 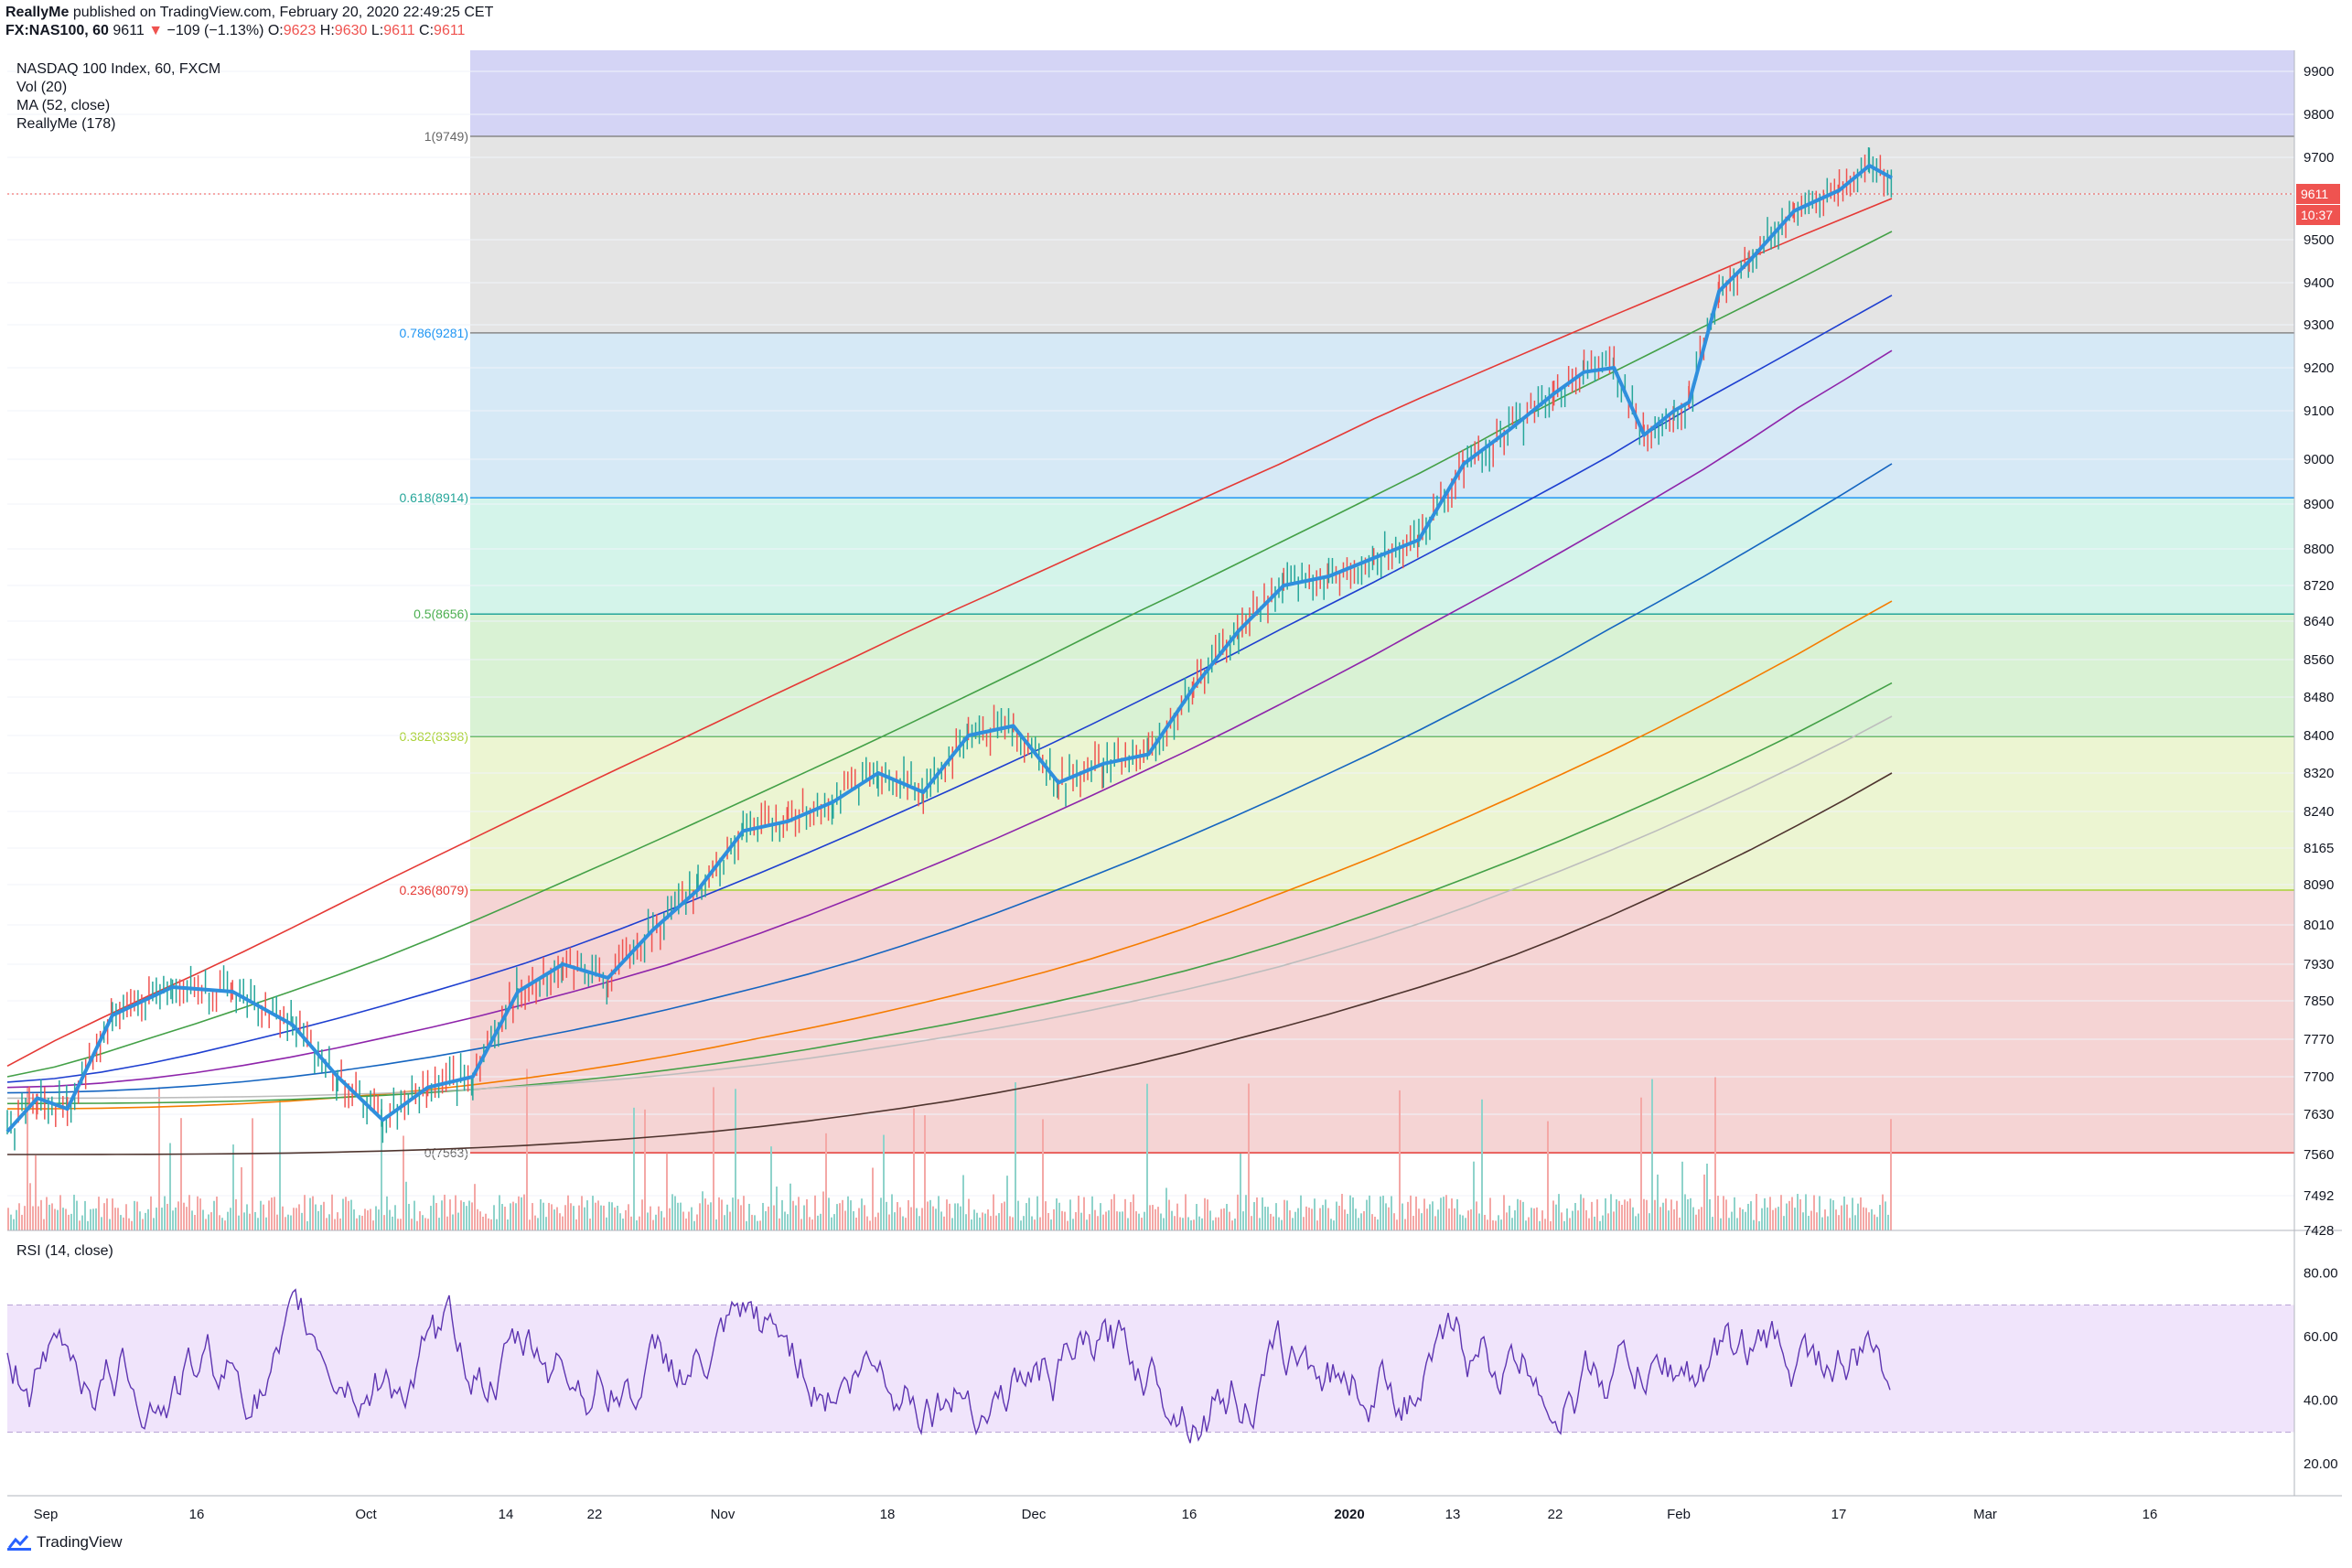 What do you see at coordinates (118, 69) in the screenshot?
I see `legend-title: NASDAQ 100 Index, 60, FXCM` at bounding box center [118, 69].